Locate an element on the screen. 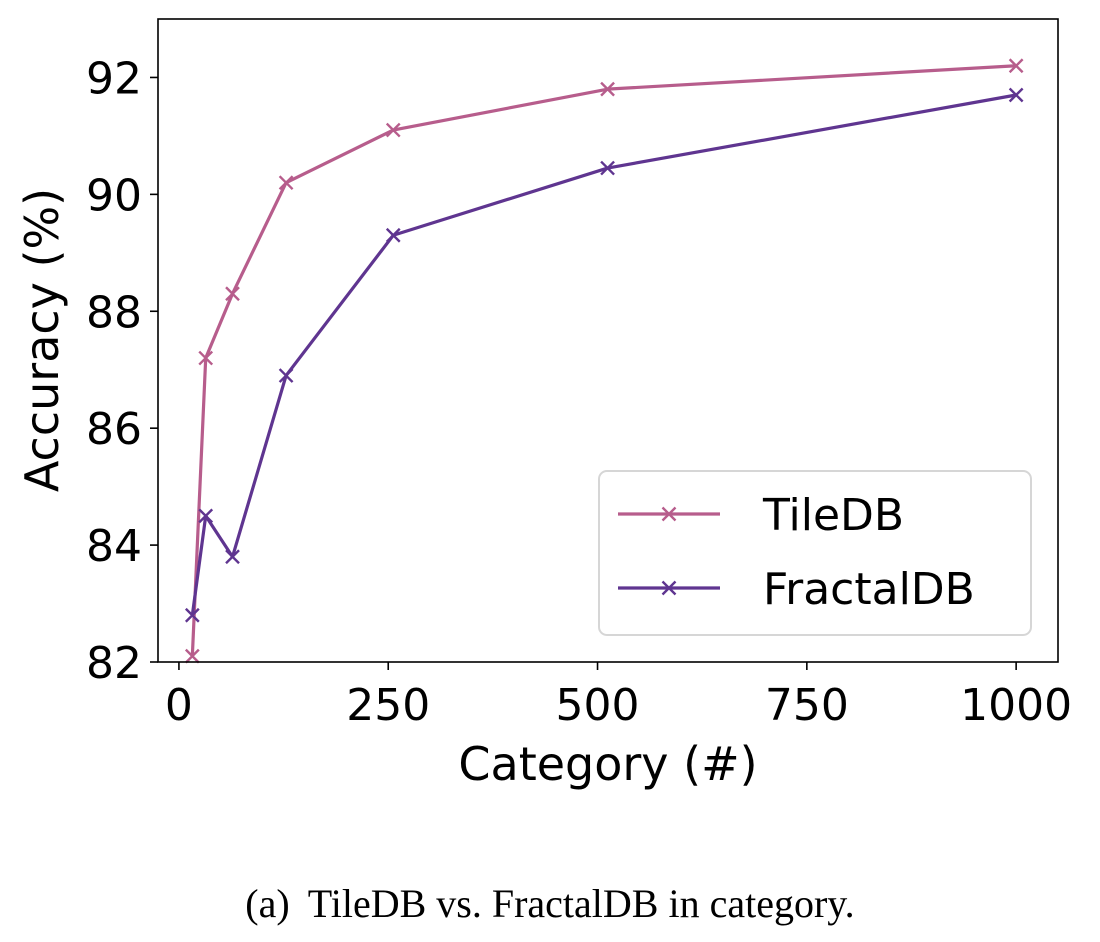  legend-box is located at coordinates (815, 553).